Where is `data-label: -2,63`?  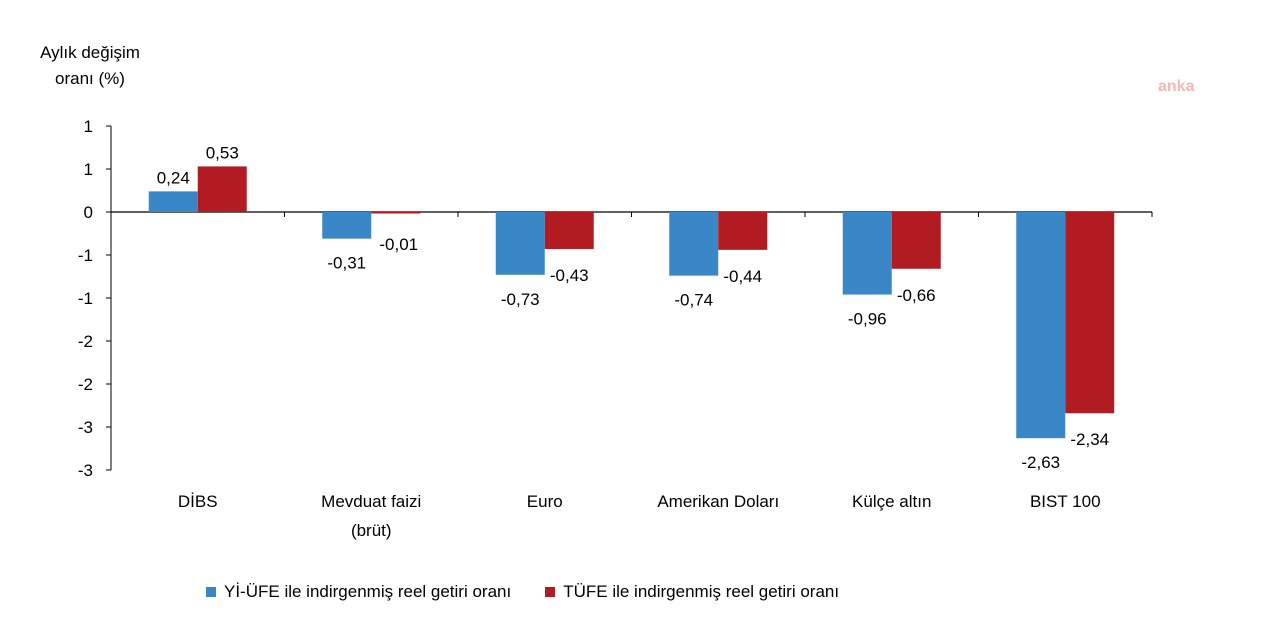
data-label: -2,63 is located at coordinates (1040, 462).